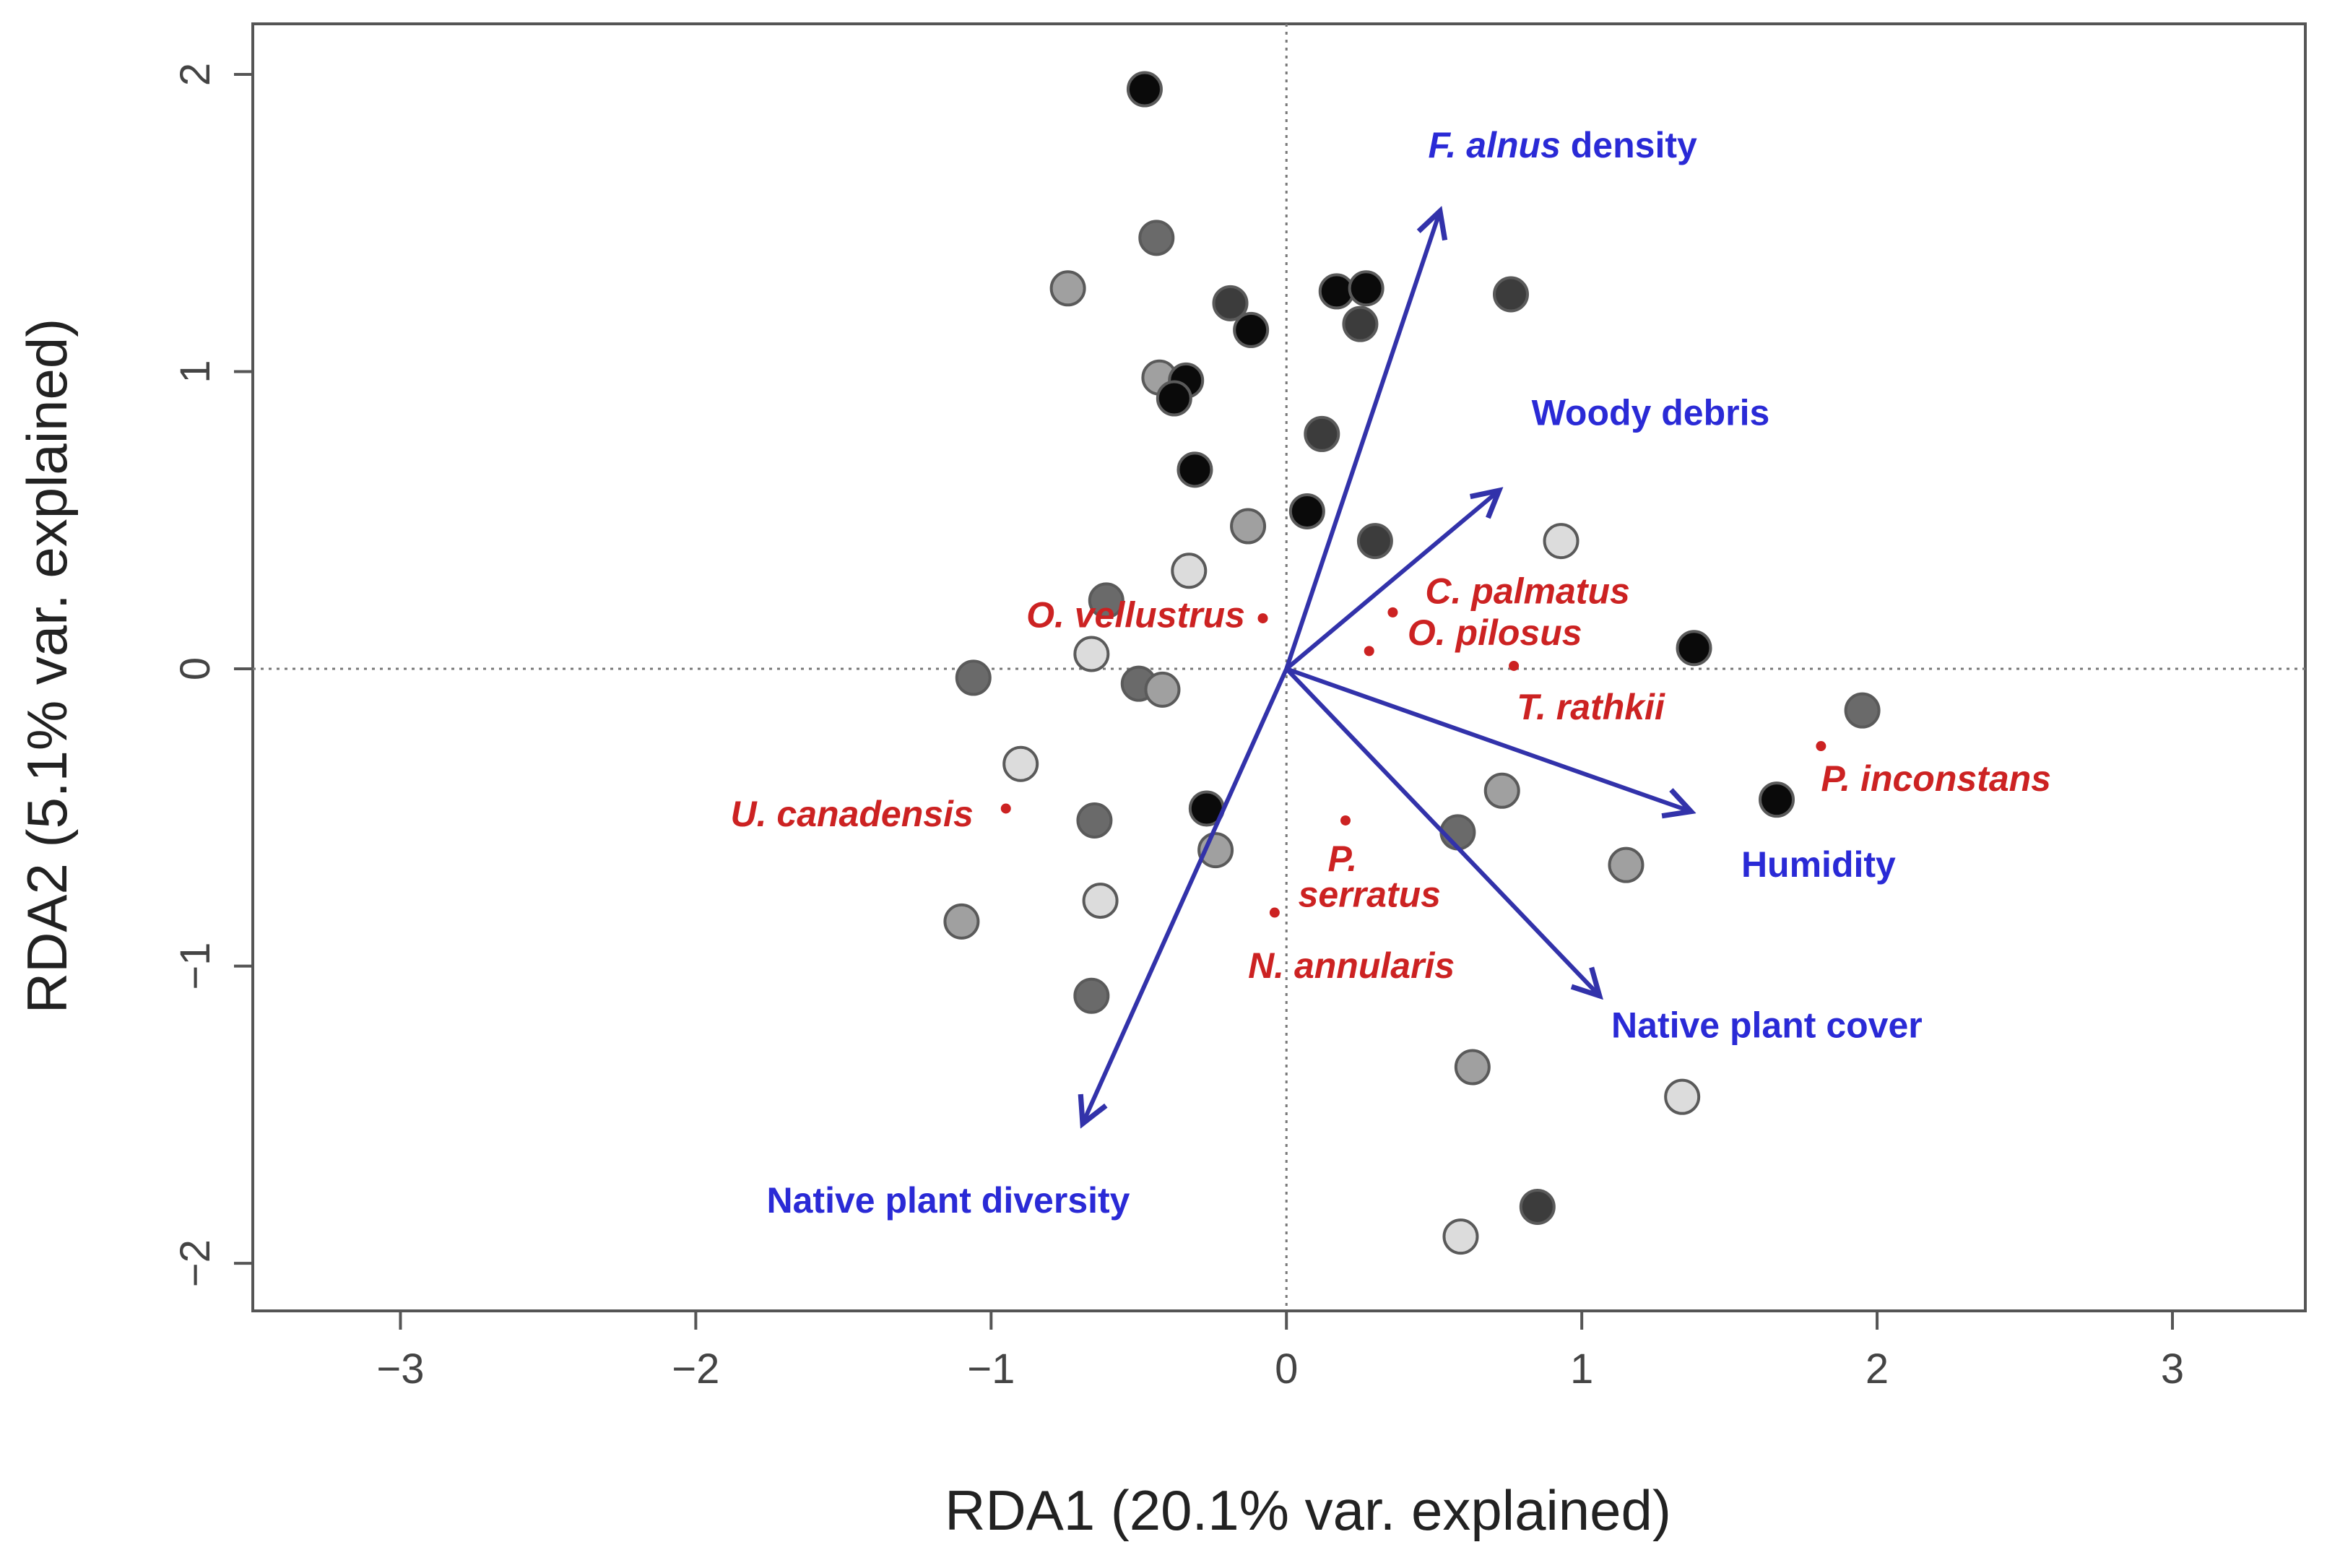 Image resolution: width=2327 pixels, height=1568 pixels. Describe the element at coordinates (1308, 1510) in the screenshot. I see `x-axis-title: RDA1 (20.1% var. explained)` at that location.